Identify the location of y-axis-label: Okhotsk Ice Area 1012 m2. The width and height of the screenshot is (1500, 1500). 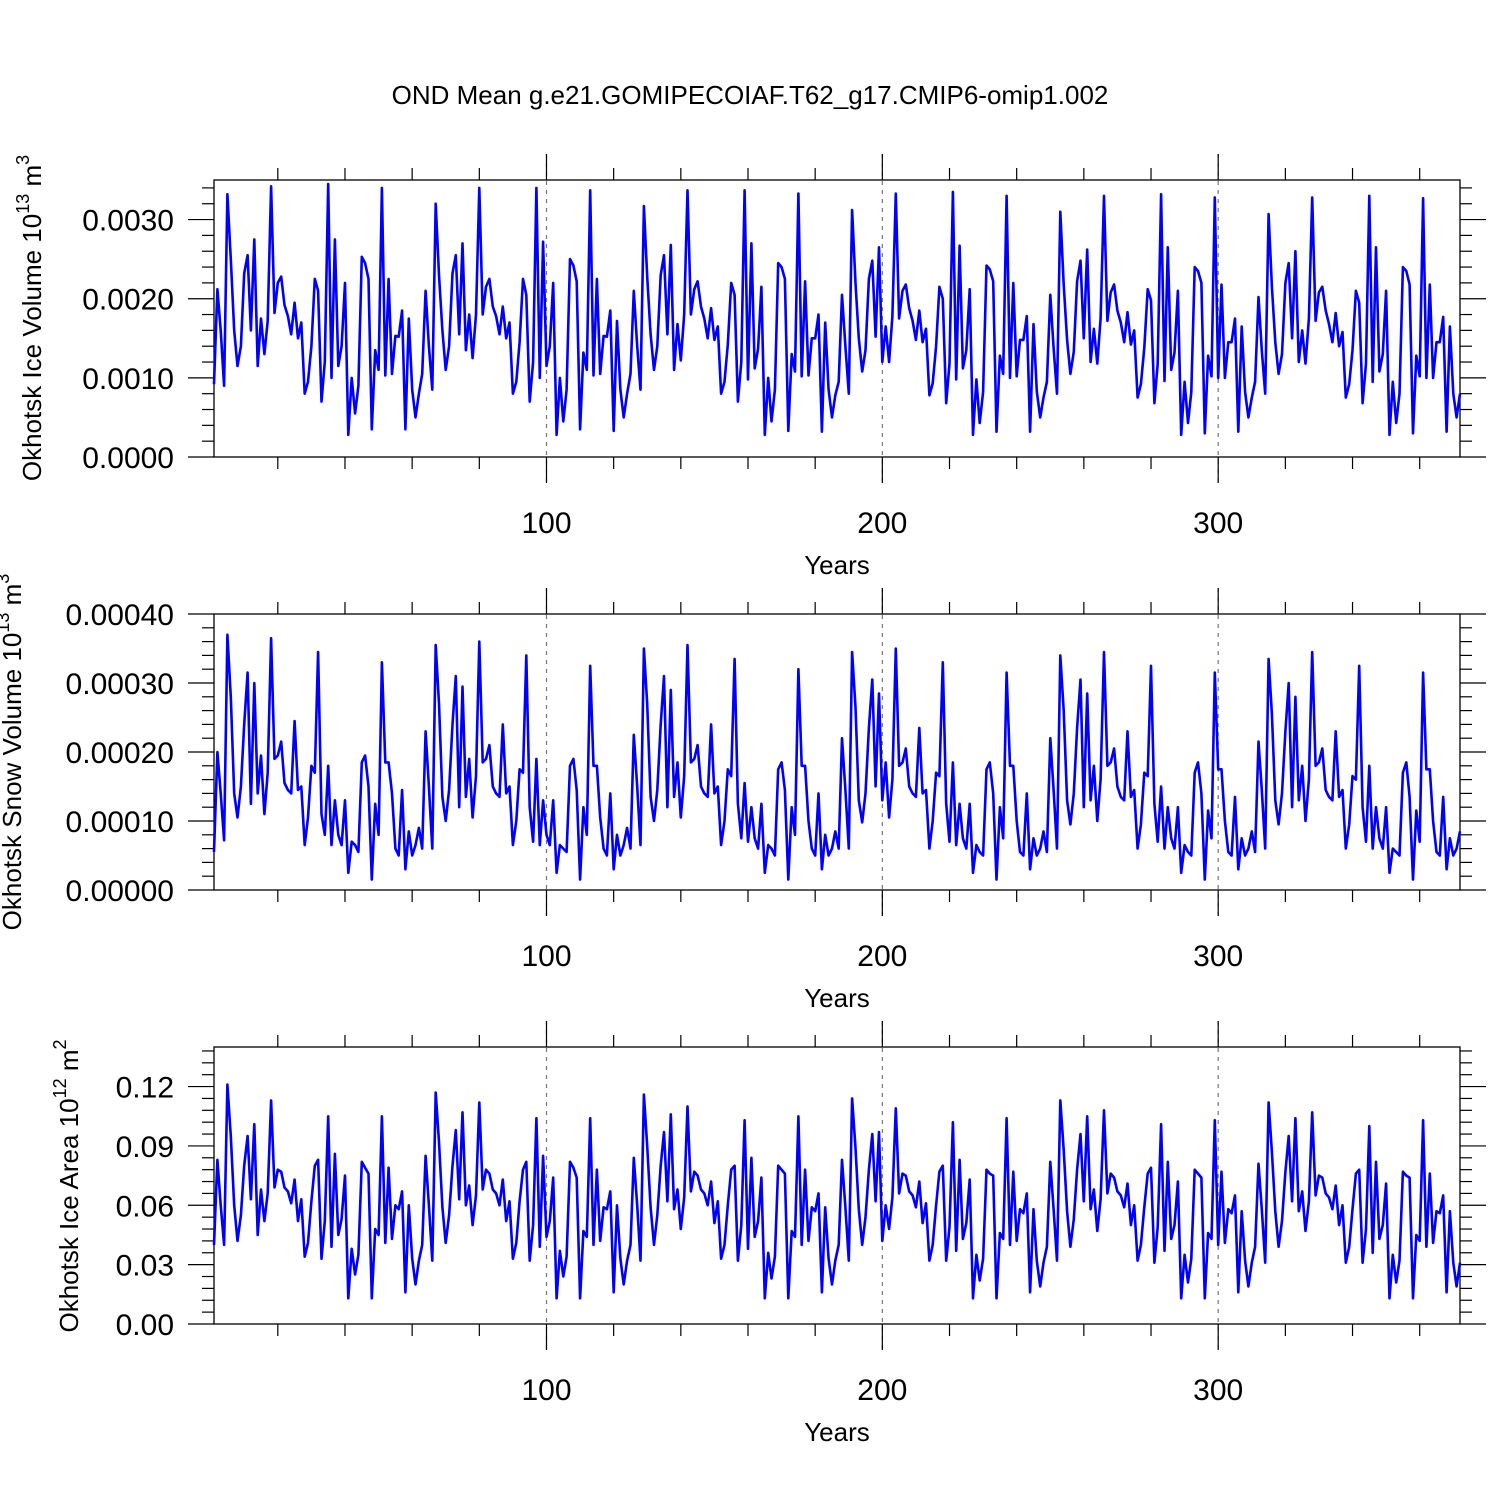
(67, 1185).